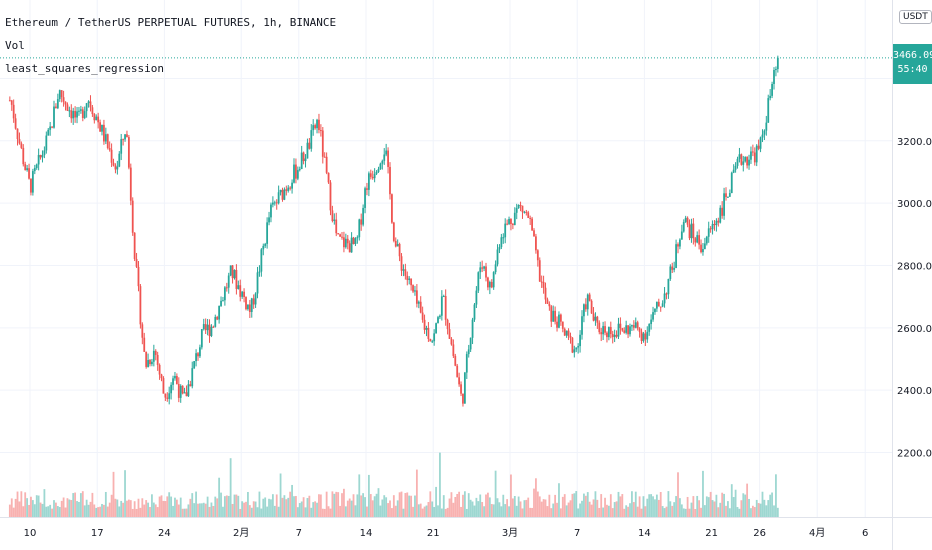 This screenshot has height=550, width=932. What do you see at coordinates (15, 45) in the screenshot?
I see `volume-indicator-label: Vol` at bounding box center [15, 45].